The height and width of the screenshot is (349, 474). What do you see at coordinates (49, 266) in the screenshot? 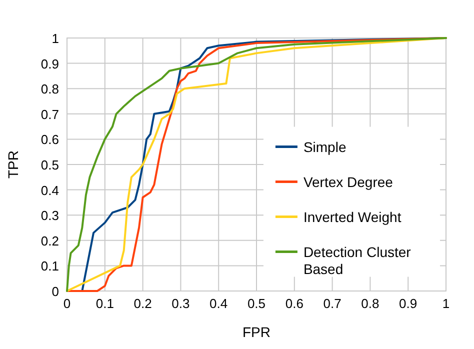
I see `y-tick-label: 0.1` at bounding box center [49, 266].